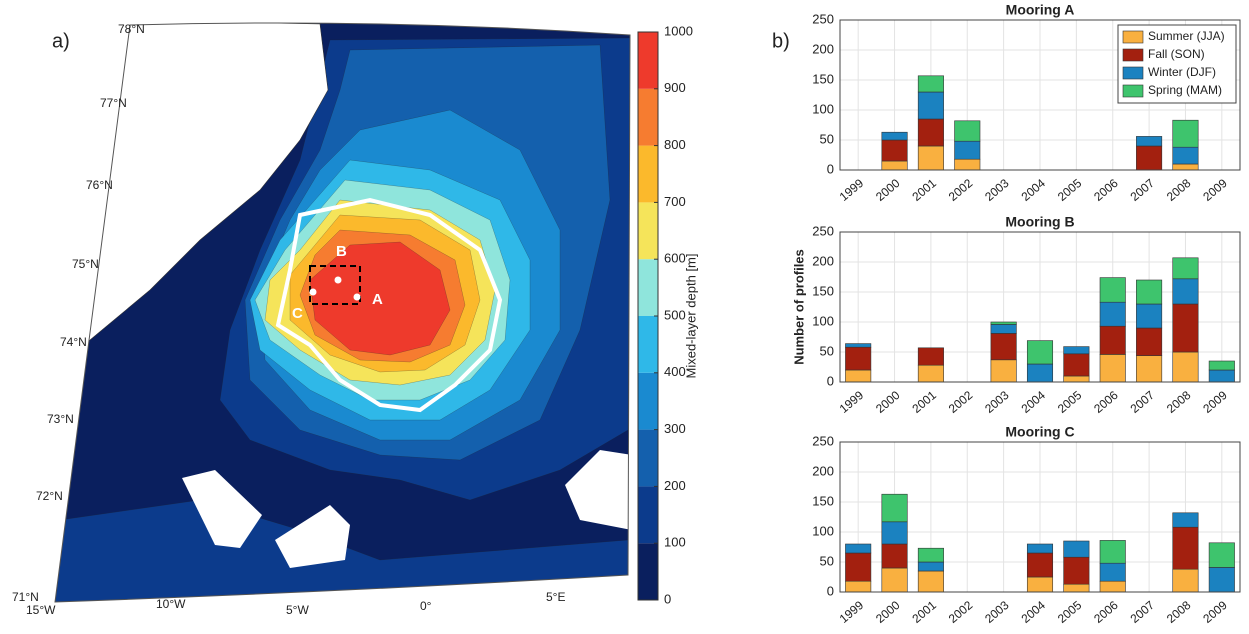 Image resolution: width=1249 pixels, height=634 pixels. I want to click on axes-frame, so click(1040, 95).